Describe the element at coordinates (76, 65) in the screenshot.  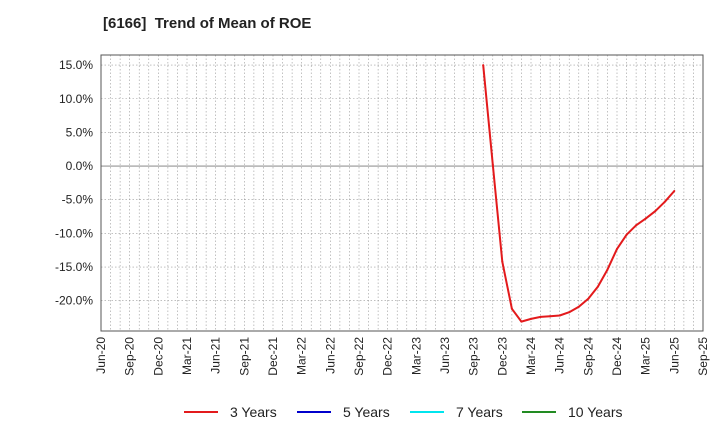
I see `y-tick-label: 15.0%` at that location.